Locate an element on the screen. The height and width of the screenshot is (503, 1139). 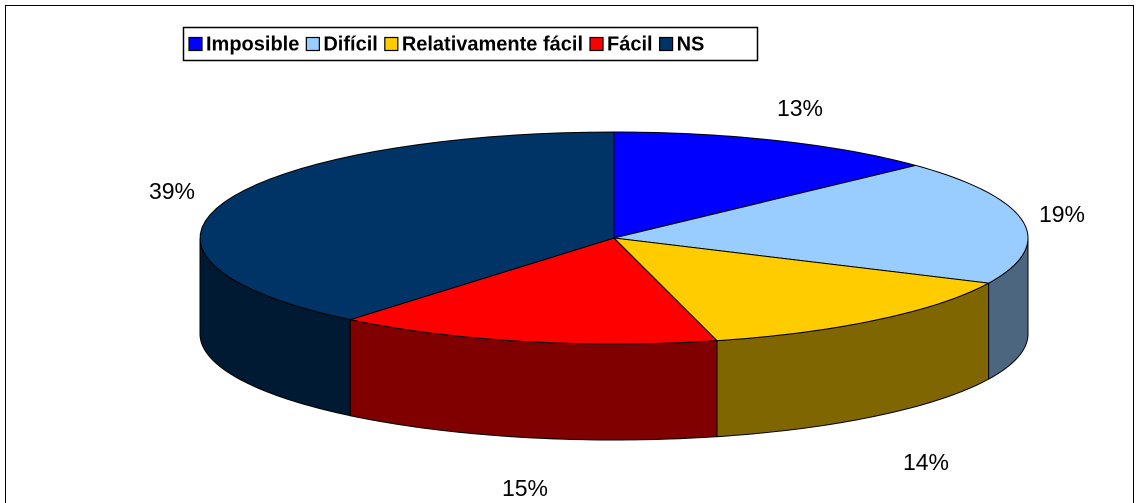
data-label: 14% is located at coordinates (926, 462).